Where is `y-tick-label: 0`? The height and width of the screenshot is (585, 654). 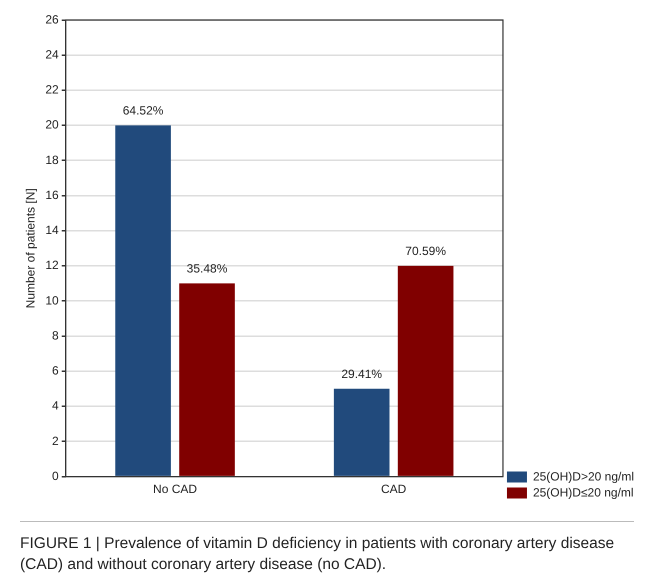
y-tick-label: 0 is located at coordinates (56, 475).